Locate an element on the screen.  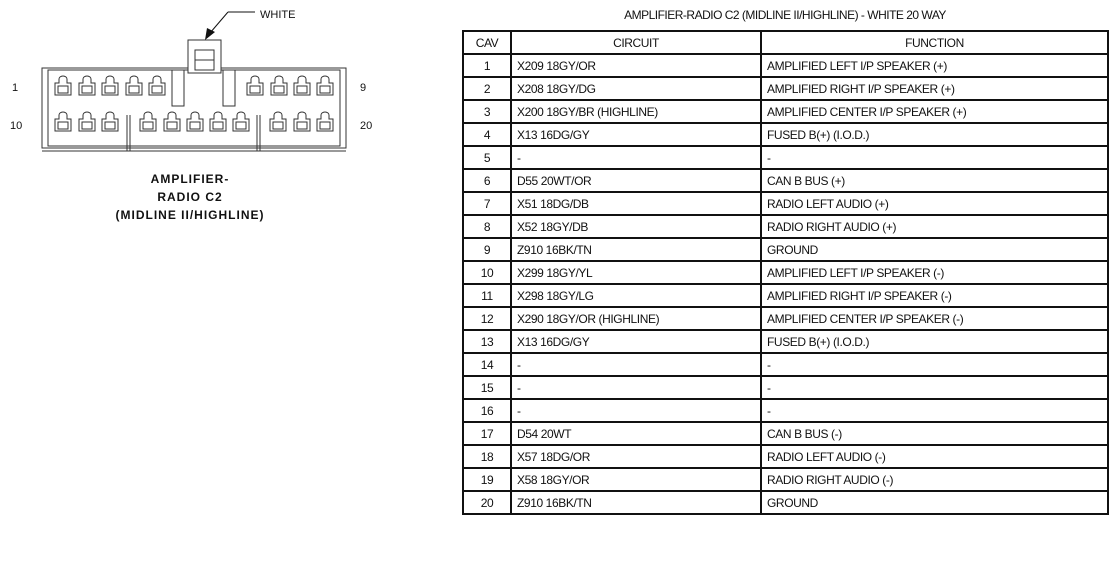
function-cell: AMPLIFIED RIGHT I/P SPEAKER (-) is located at coordinates (934, 295).